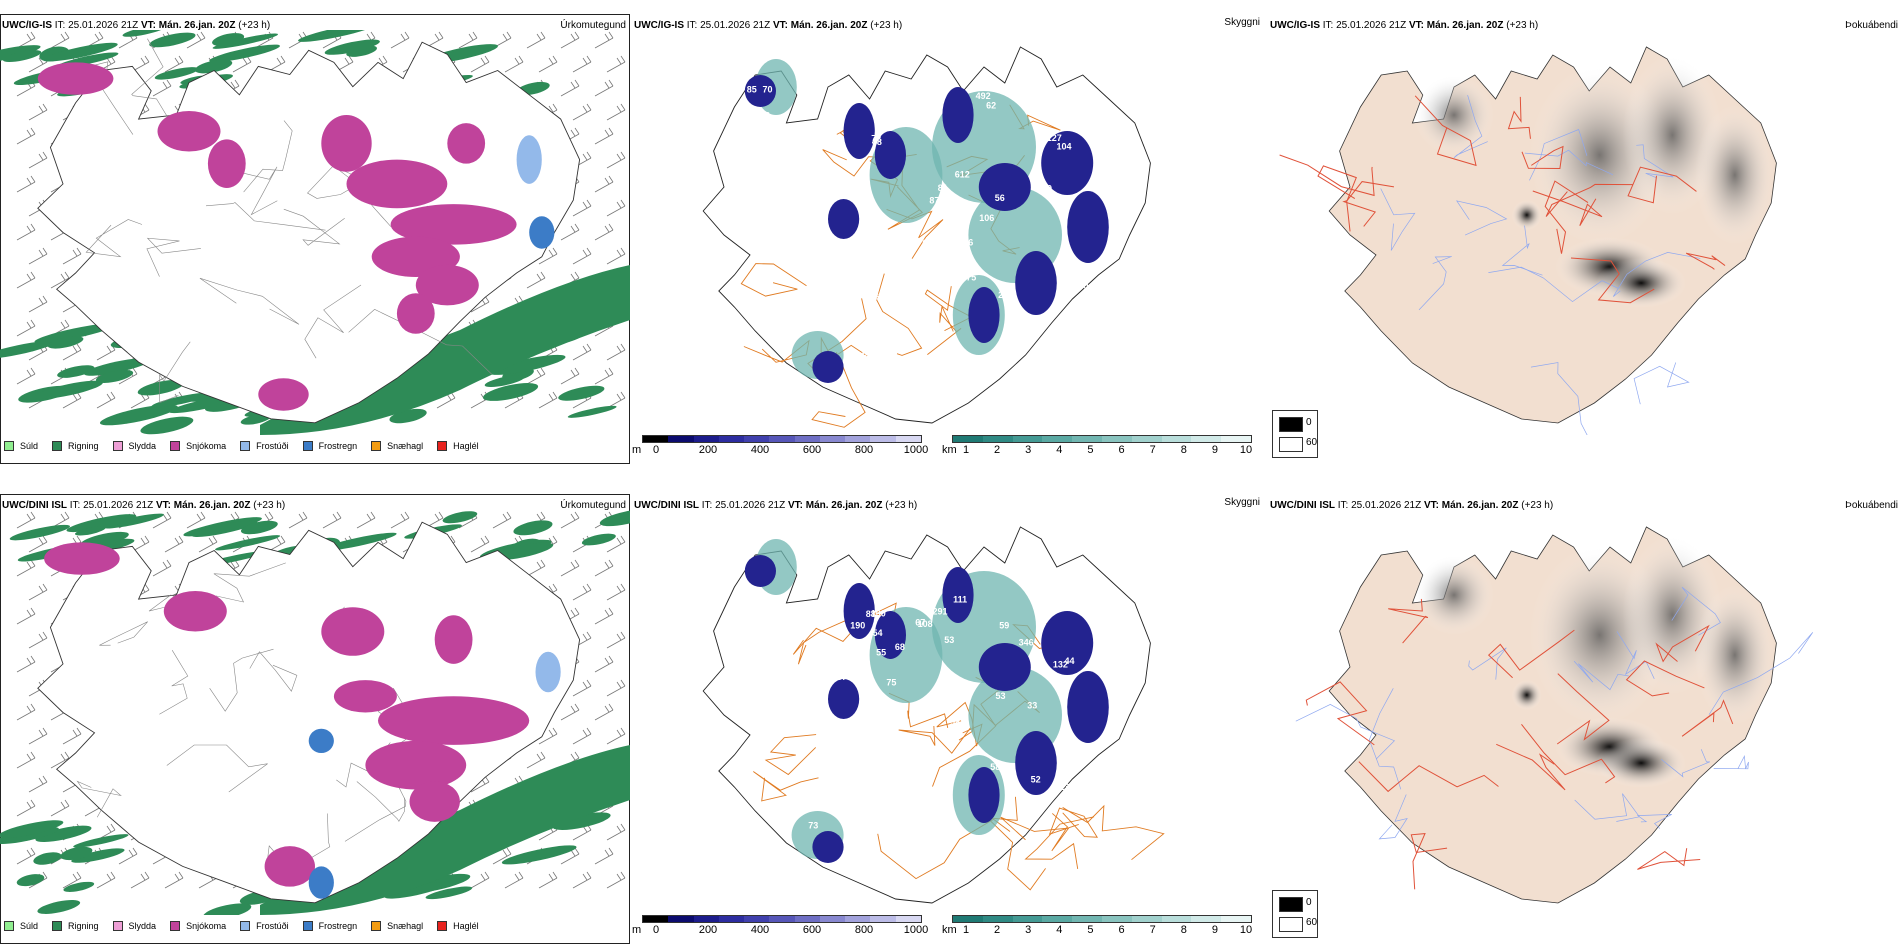 Image resolution: width=1900 pixels, height=950 pixels. What do you see at coordinates (1005, 295) in the screenshot?
I see `visibility-value-label: 265` at bounding box center [1005, 295].